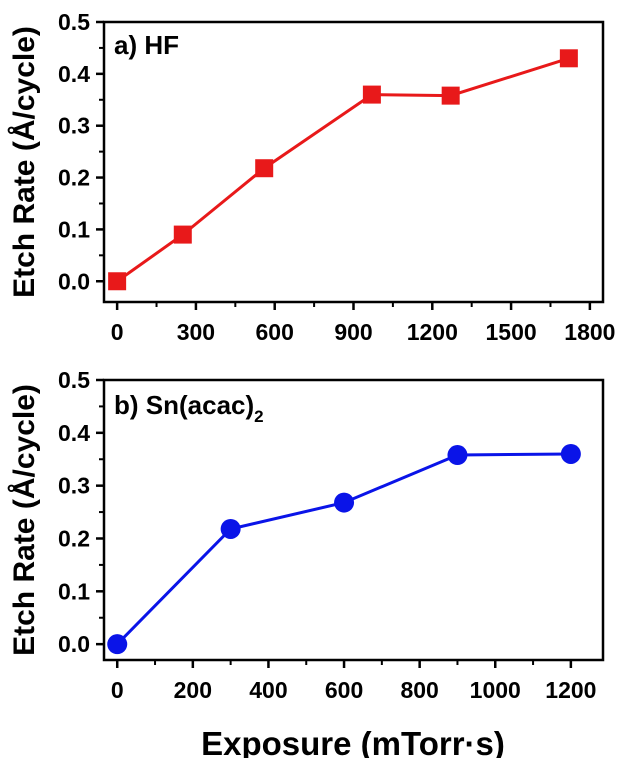 Image resolution: width=636 pixels, height=758 pixels. Describe the element at coordinates (74, 229) in the screenshot. I see `panel-a-y-tick-label: 0.1` at that location.